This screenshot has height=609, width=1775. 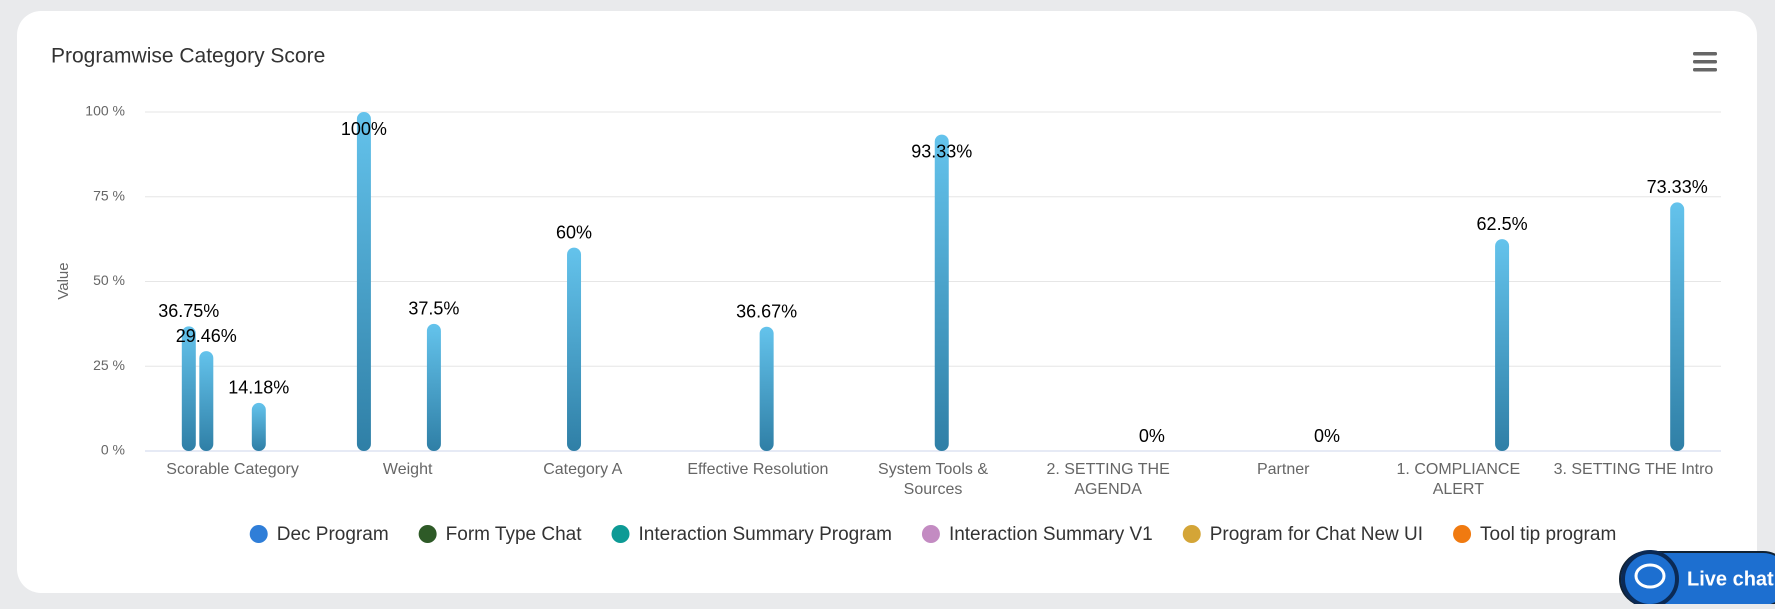 What do you see at coordinates (933, 479) in the screenshot?
I see `x-tick-label: System Tools & Sources` at bounding box center [933, 479].